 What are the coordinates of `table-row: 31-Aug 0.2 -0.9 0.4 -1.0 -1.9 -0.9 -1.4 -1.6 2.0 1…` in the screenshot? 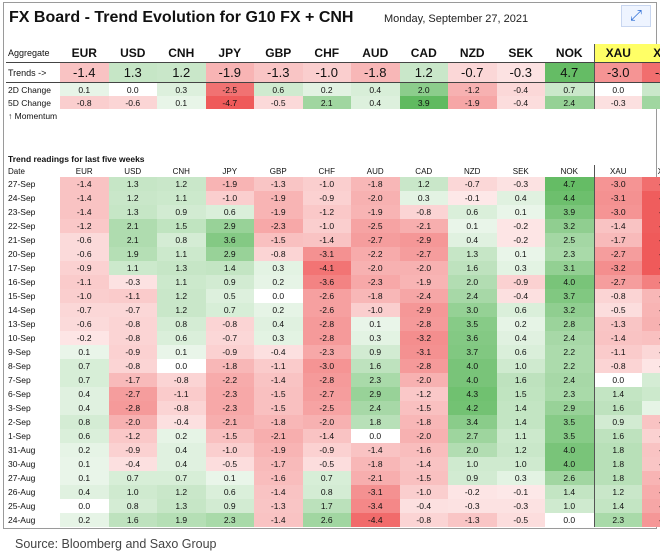 It's located at (333, 450).